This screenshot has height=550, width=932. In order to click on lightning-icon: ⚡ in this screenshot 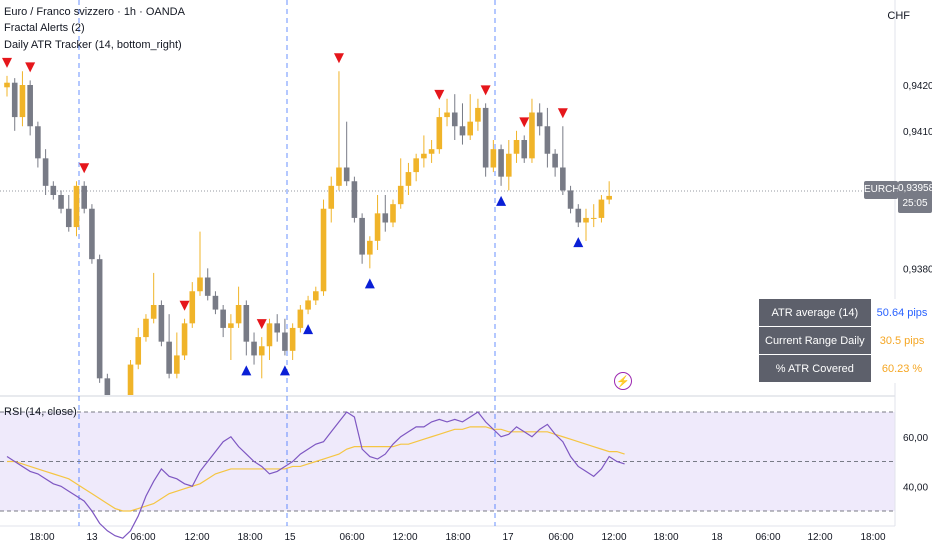, I will do `click(623, 381)`.